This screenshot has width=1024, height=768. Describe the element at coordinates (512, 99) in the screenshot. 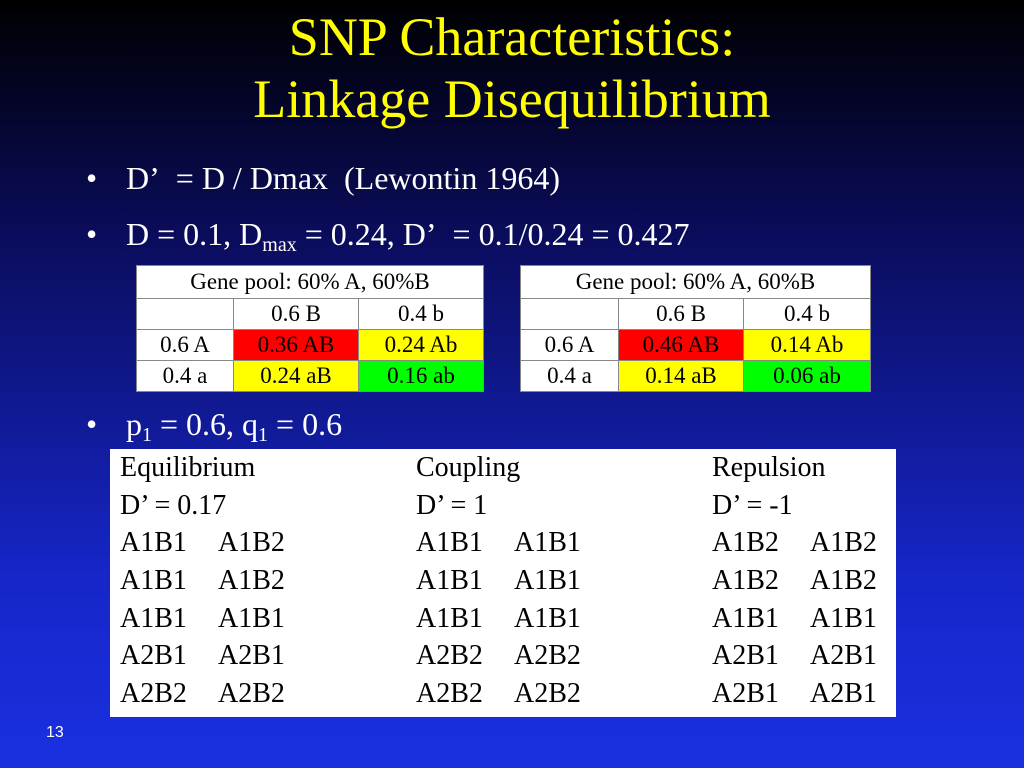

I see `title-line-2: Linkage Disequilibrium` at that location.